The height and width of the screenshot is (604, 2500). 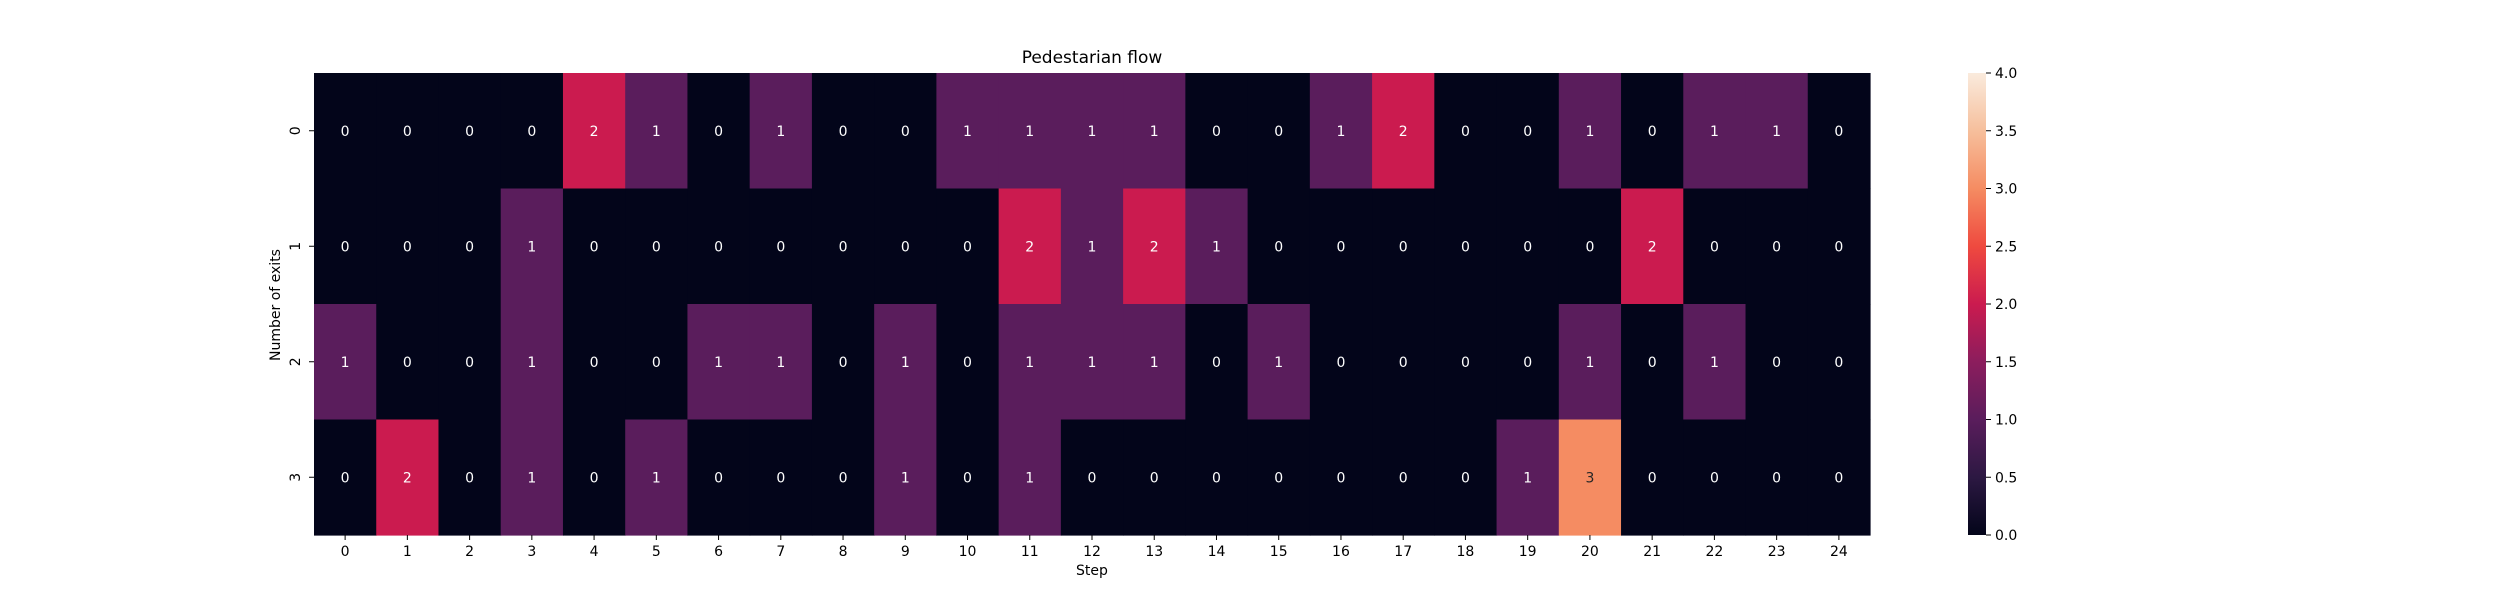 What do you see at coordinates (531, 552) in the screenshot?
I see `x-tick-label: 3` at bounding box center [531, 552].